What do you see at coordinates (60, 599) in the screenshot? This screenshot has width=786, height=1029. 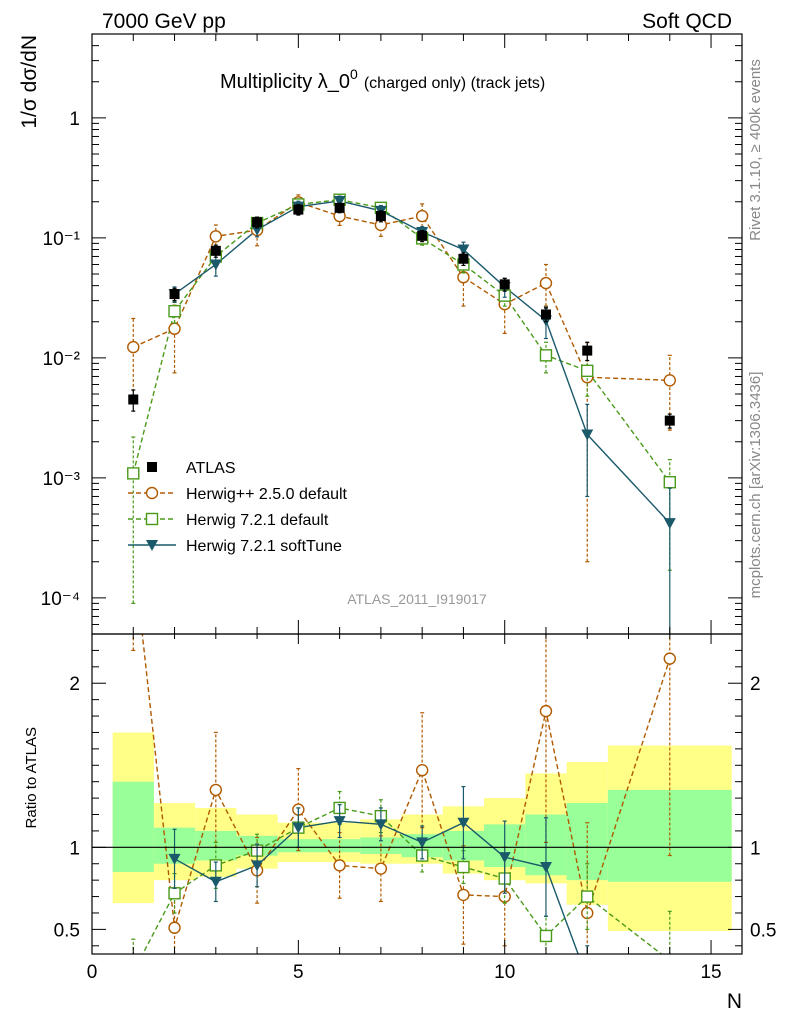 I see `main-y-tick-label: 10⁻⁴` at bounding box center [60, 599].